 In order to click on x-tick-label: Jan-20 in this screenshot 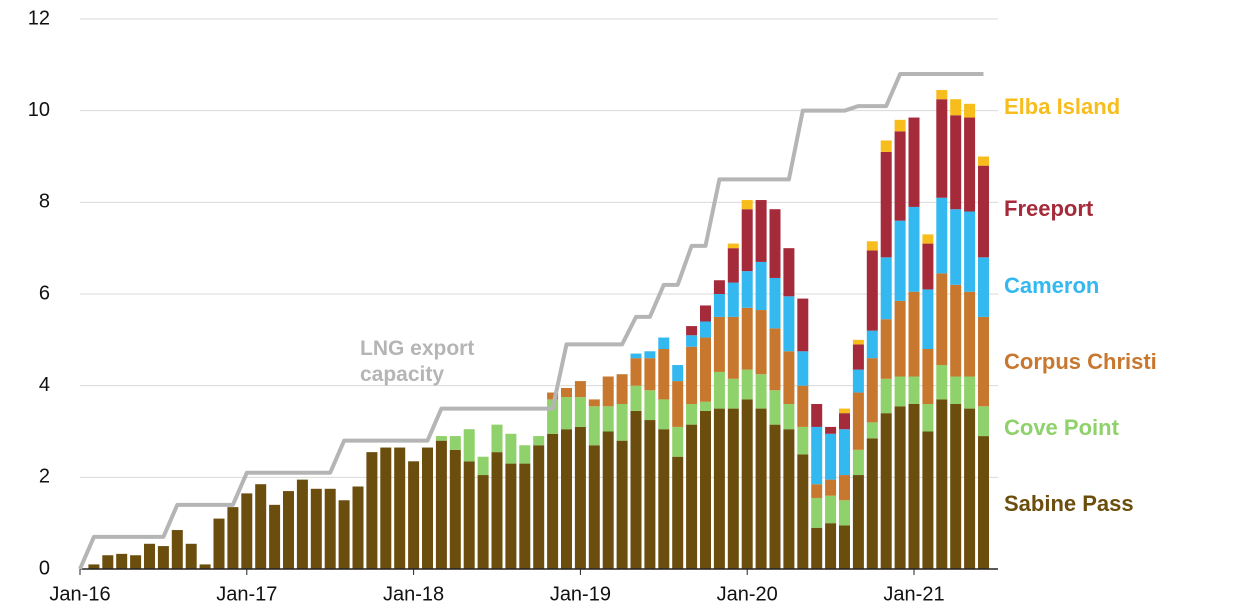, I will do `click(747, 594)`.